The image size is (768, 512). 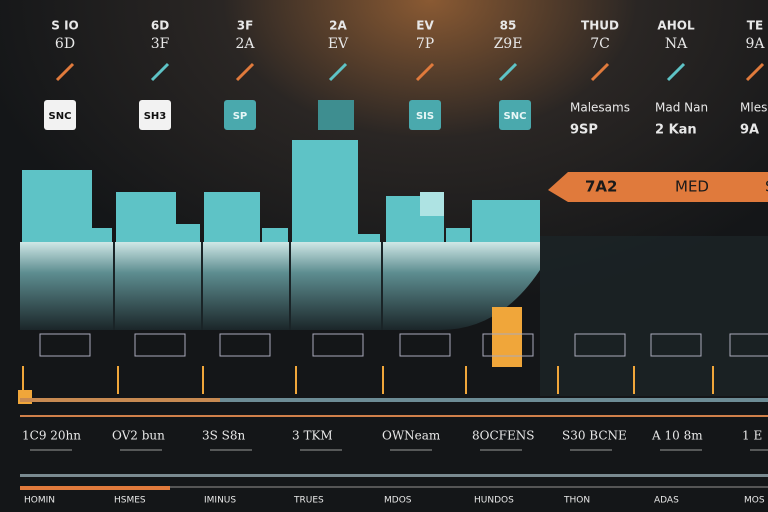 I want to click on header-top: AHOL, so click(x=676, y=26).